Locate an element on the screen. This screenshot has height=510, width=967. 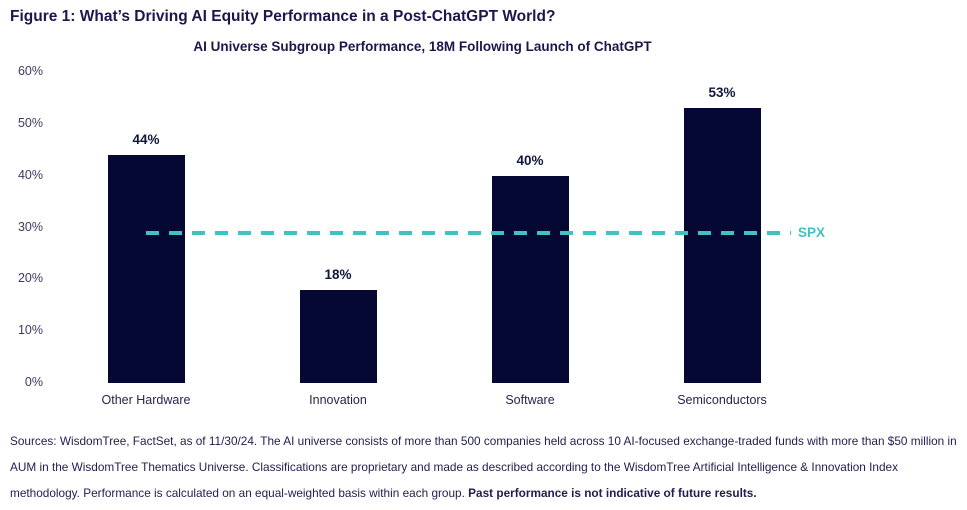
x-axis-label-software: Software is located at coordinates (530, 400).